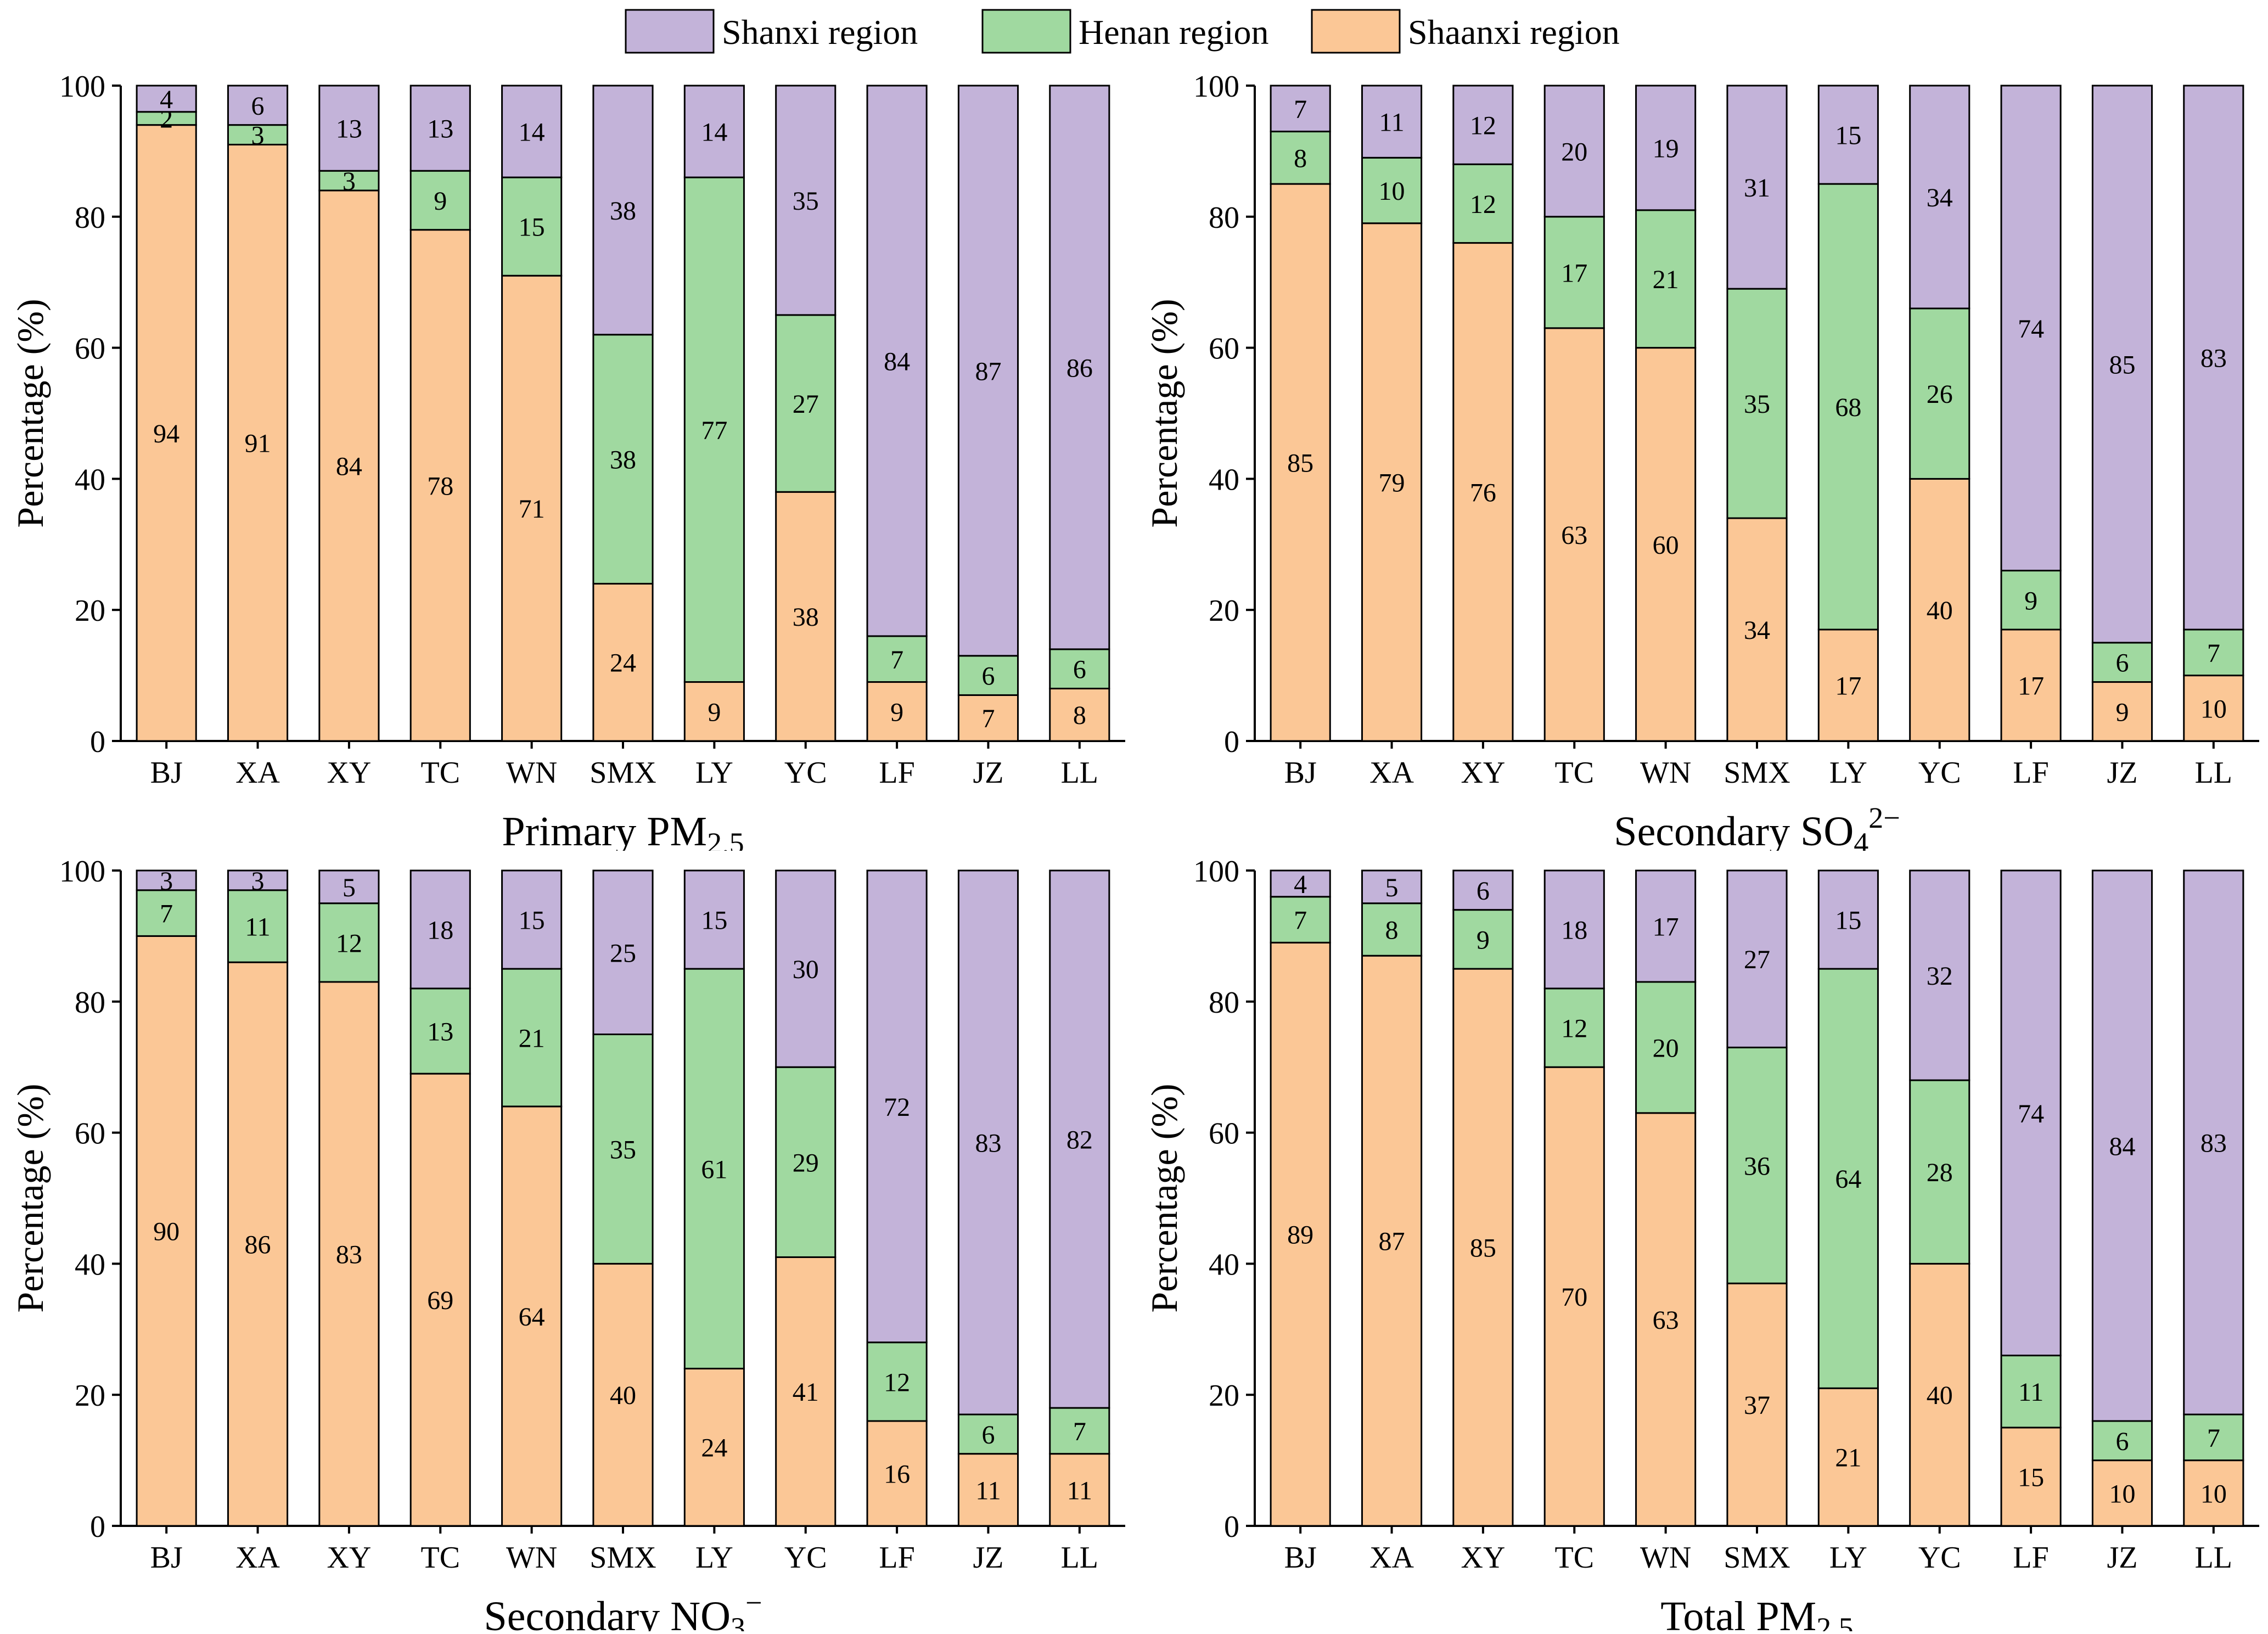 Image resolution: width=2268 pixels, height=1634 pixels. I want to click on bar-shaanxi-SMX, so click(1757, 629).